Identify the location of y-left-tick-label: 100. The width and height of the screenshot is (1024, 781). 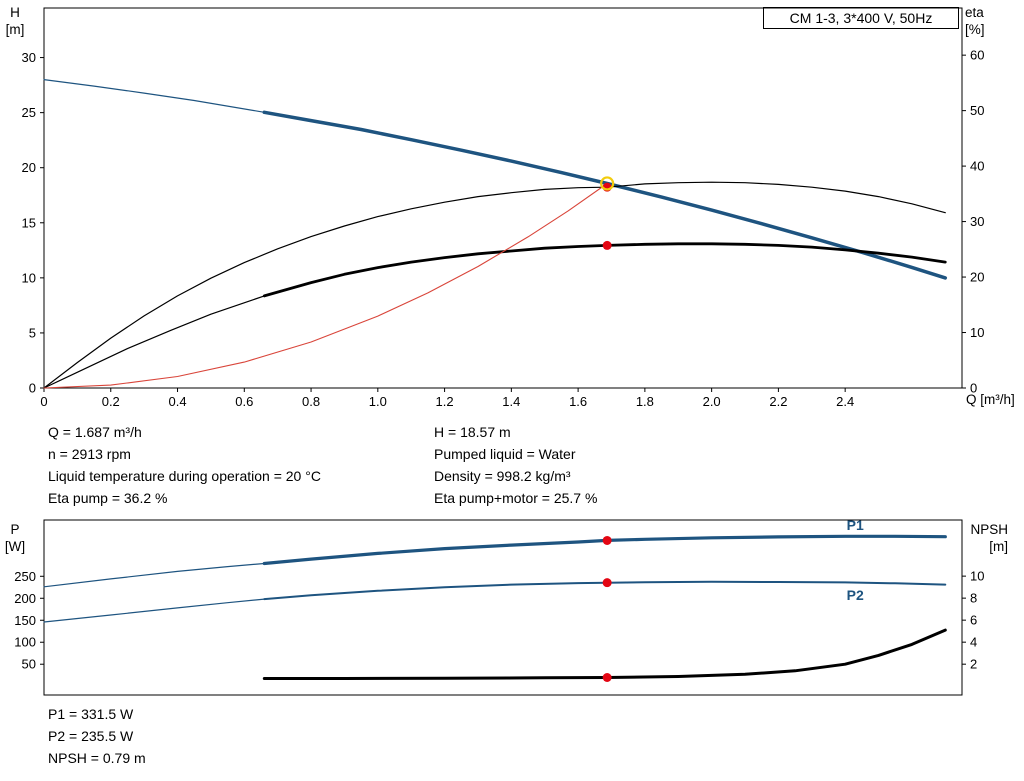
(25, 642).